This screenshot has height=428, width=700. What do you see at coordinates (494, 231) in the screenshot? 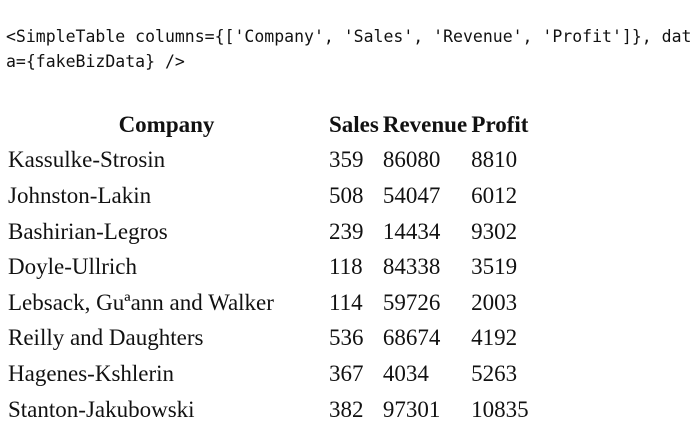
I see `profit-cell: 9302` at bounding box center [494, 231].